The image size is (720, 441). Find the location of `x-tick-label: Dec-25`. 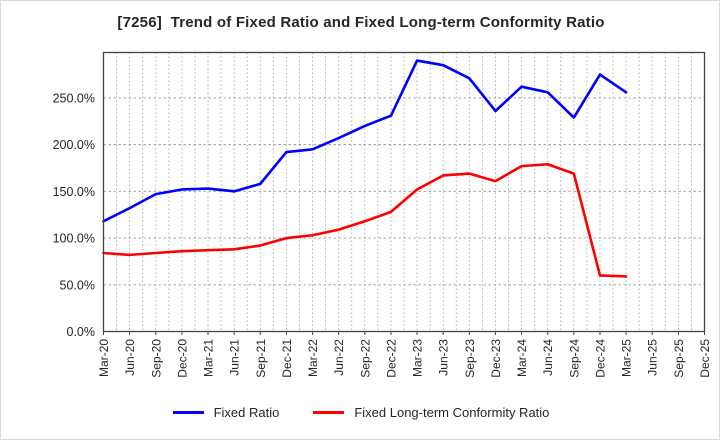

x-tick-label: Dec-25 is located at coordinates (705, 358).